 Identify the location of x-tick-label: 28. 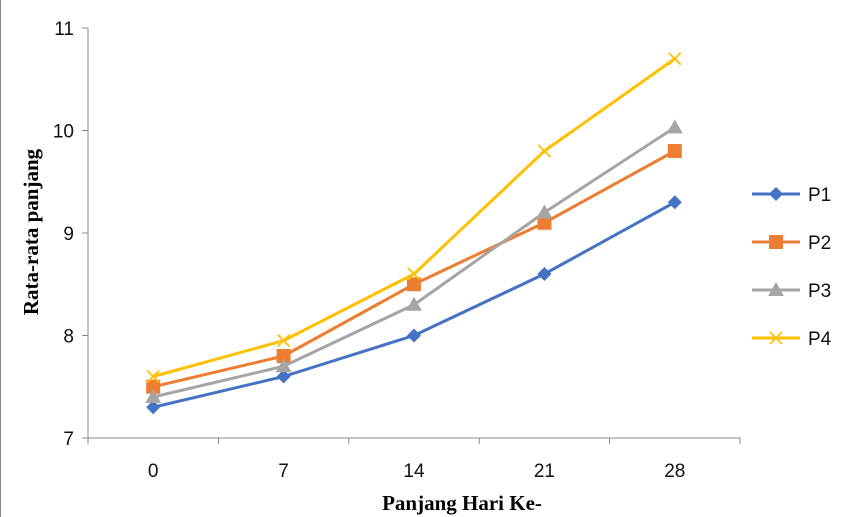
(674, 471).